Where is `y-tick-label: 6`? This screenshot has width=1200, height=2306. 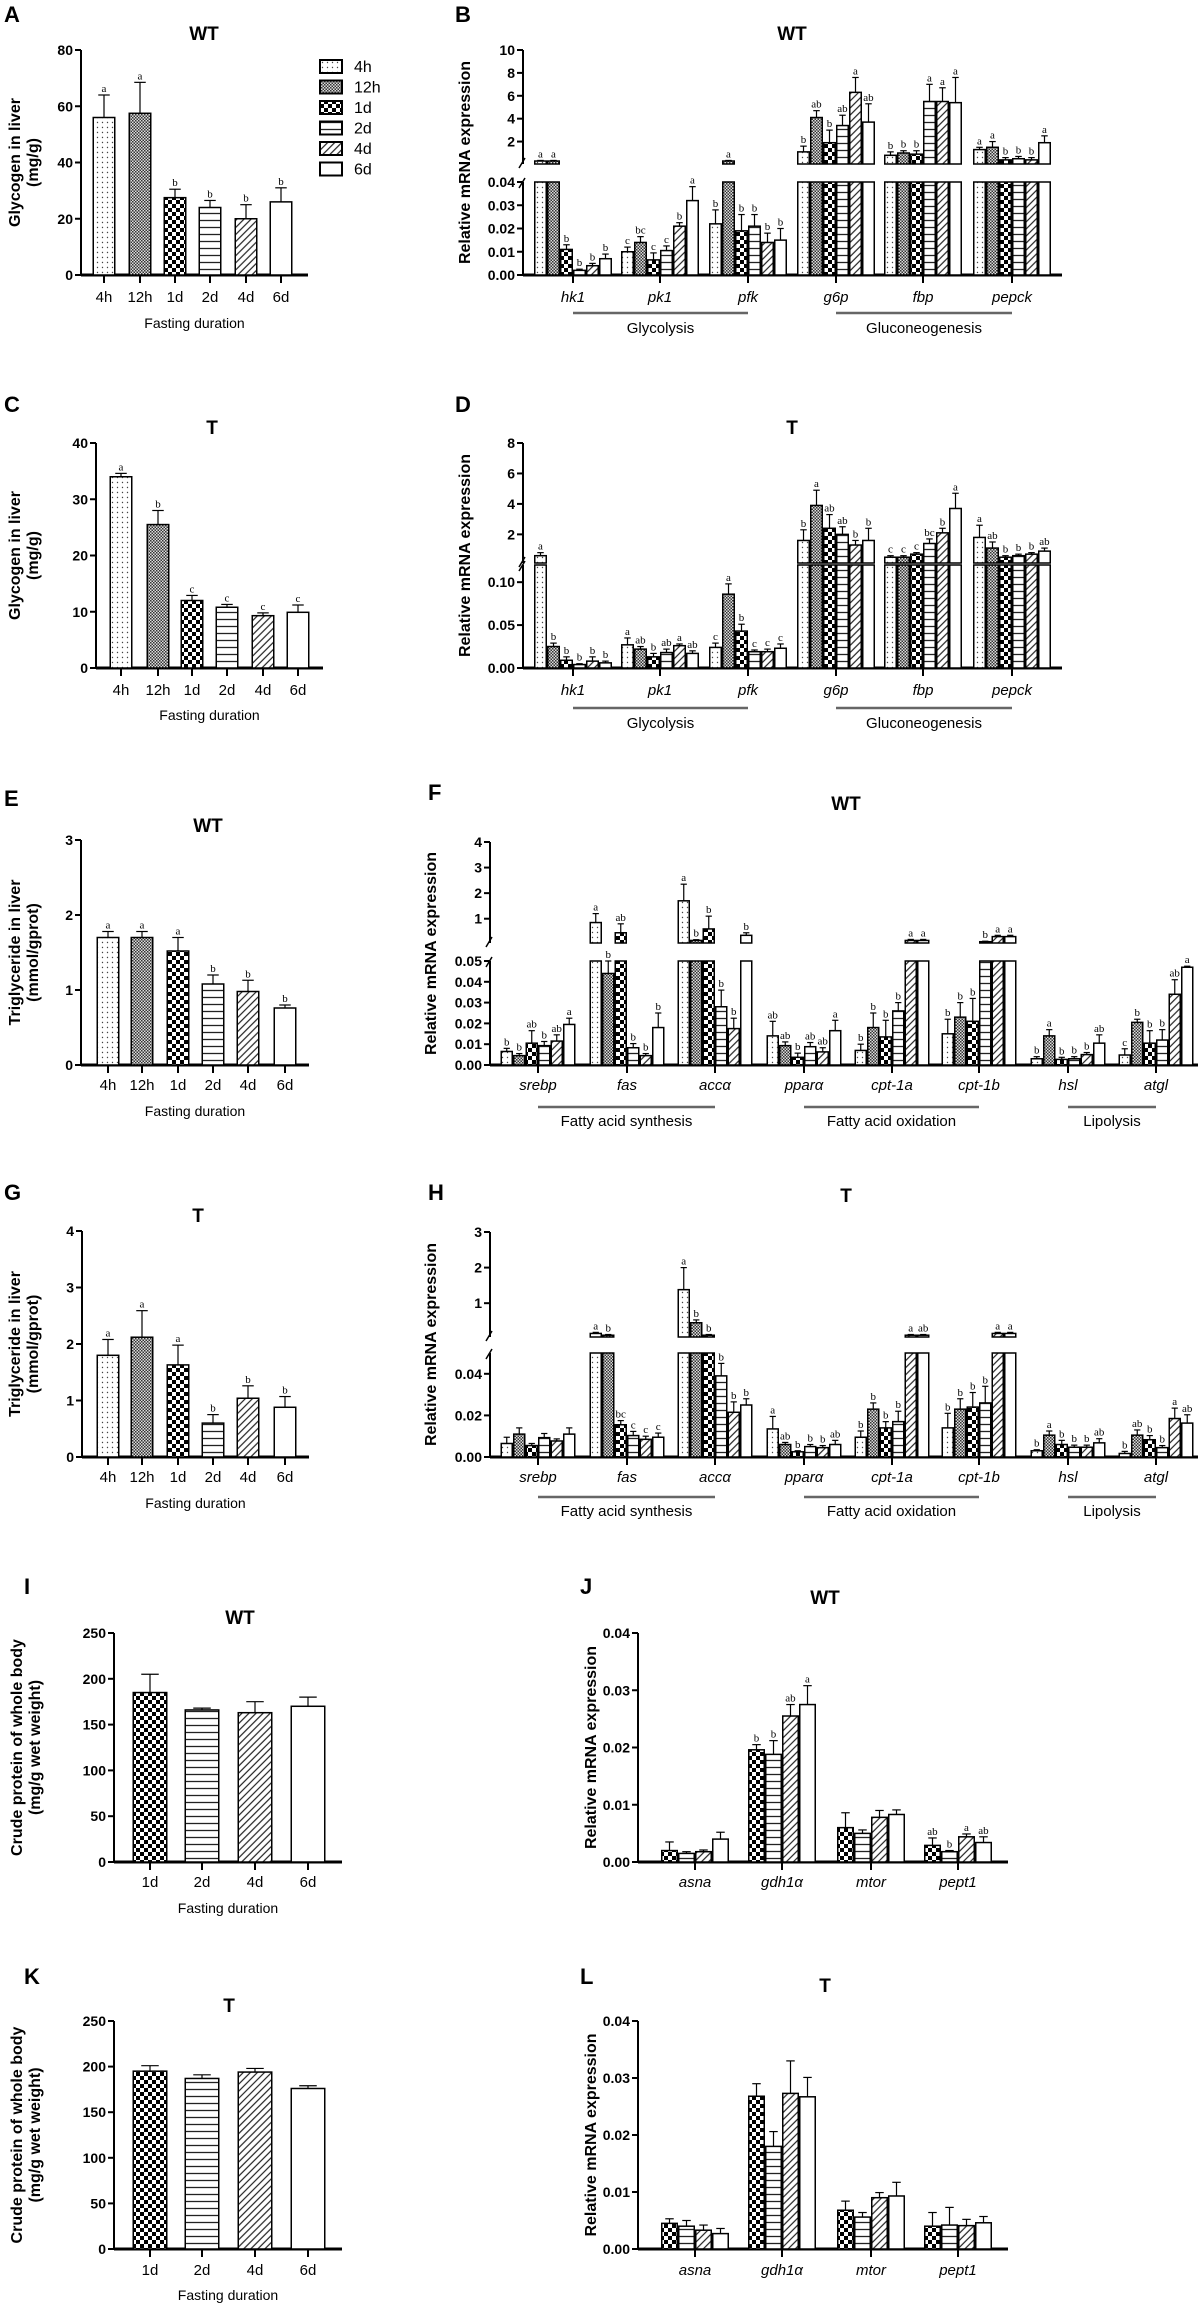
y-tick-label: 6 is located at coordinates (511, 473).